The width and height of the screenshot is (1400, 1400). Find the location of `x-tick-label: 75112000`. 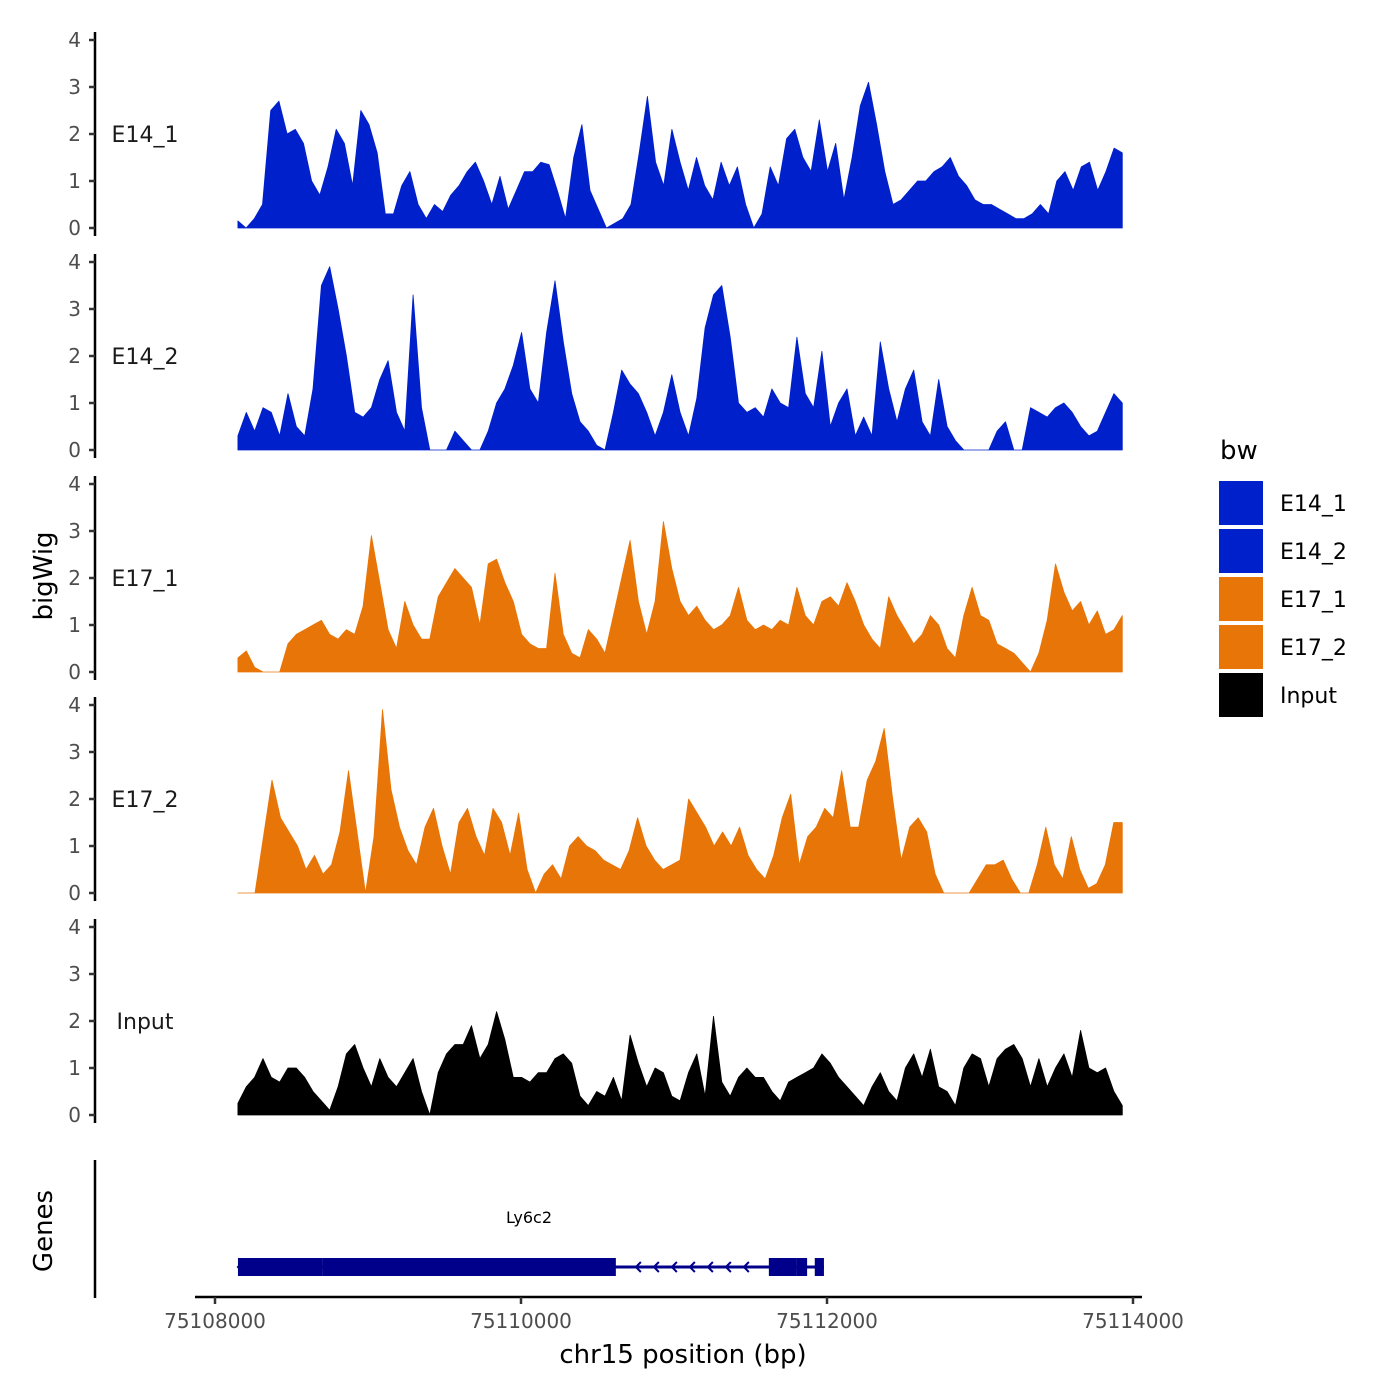

x-tick-label: 75112000 is located at coordinates (827, 1321).